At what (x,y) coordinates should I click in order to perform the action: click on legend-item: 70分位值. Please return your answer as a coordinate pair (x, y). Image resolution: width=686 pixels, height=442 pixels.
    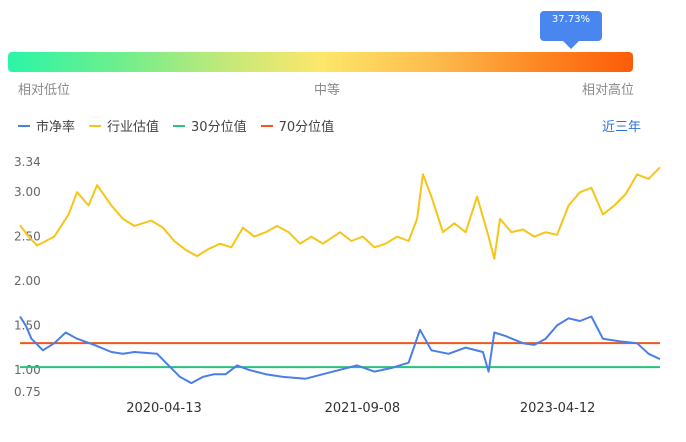
    Looking at the image, I should click on (297, 125).